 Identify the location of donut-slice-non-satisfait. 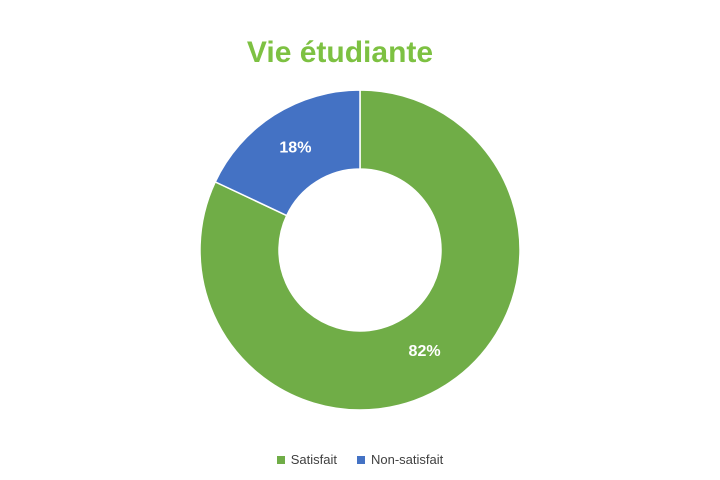
(287, 153).